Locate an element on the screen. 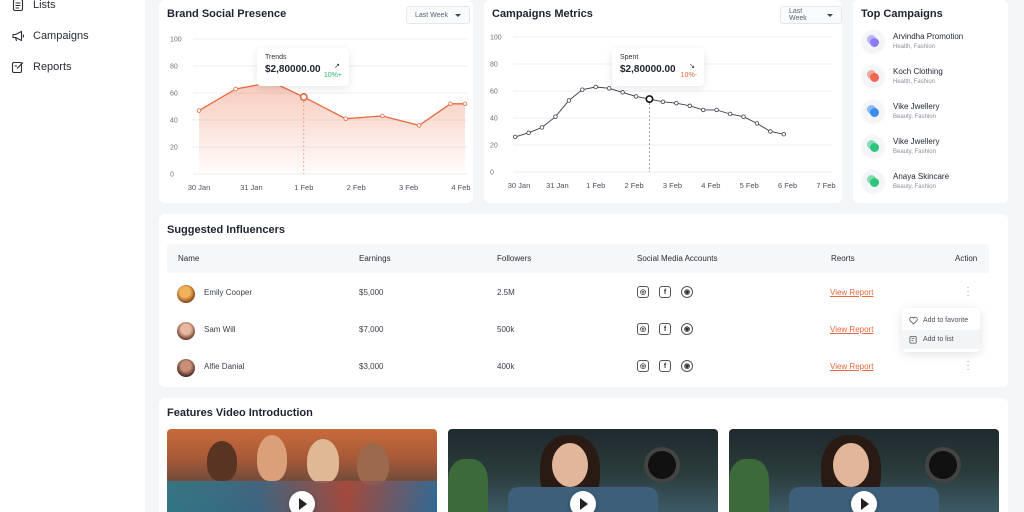 The height and width of the screenshot is (512, 1024). influencer-name: Emily Cooper is located at coordinates (228, 292).